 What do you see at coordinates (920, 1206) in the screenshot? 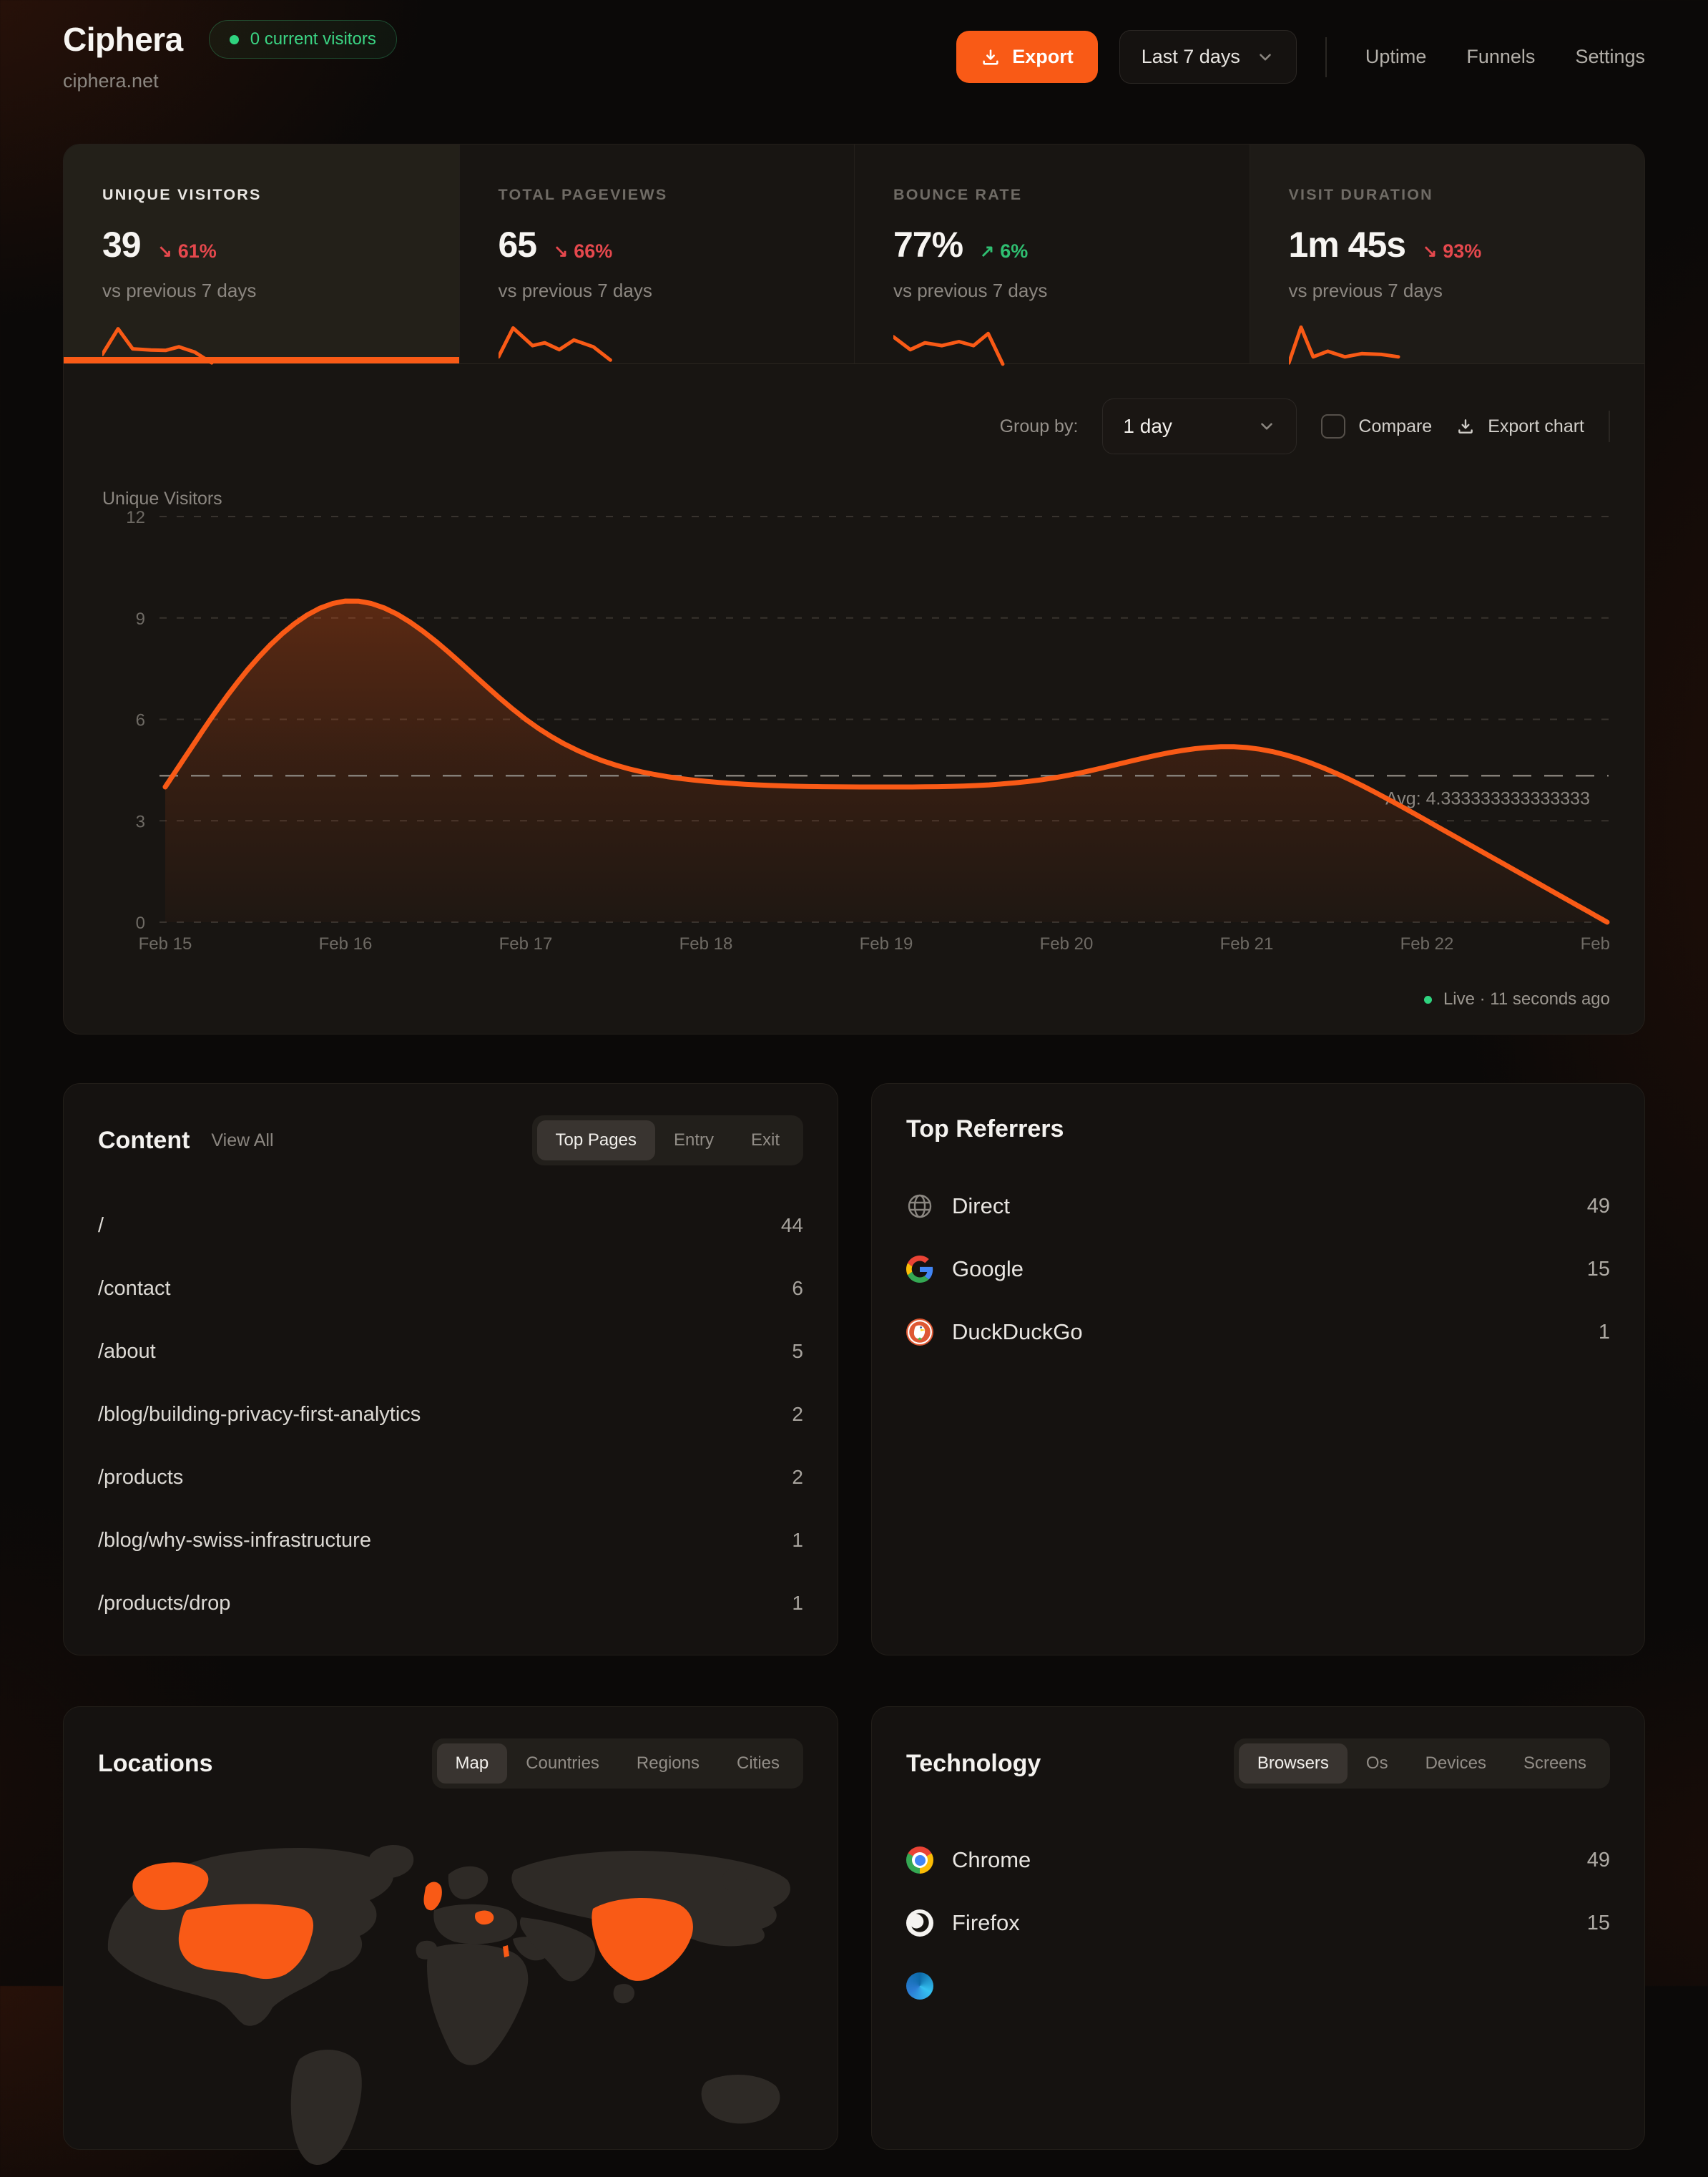
I see `globe-icon` at bounding box center [920, 1206].